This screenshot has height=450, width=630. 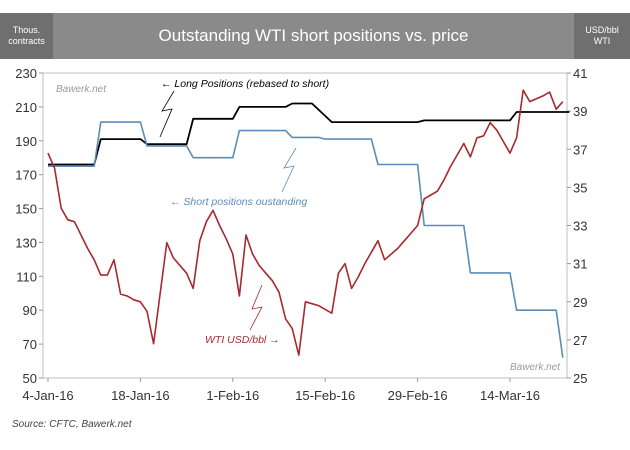 What do you see at coordinates (26, 41) in the screenshot?
I see `left-unit-line-2: contracts` at bounding box center [26, 41].